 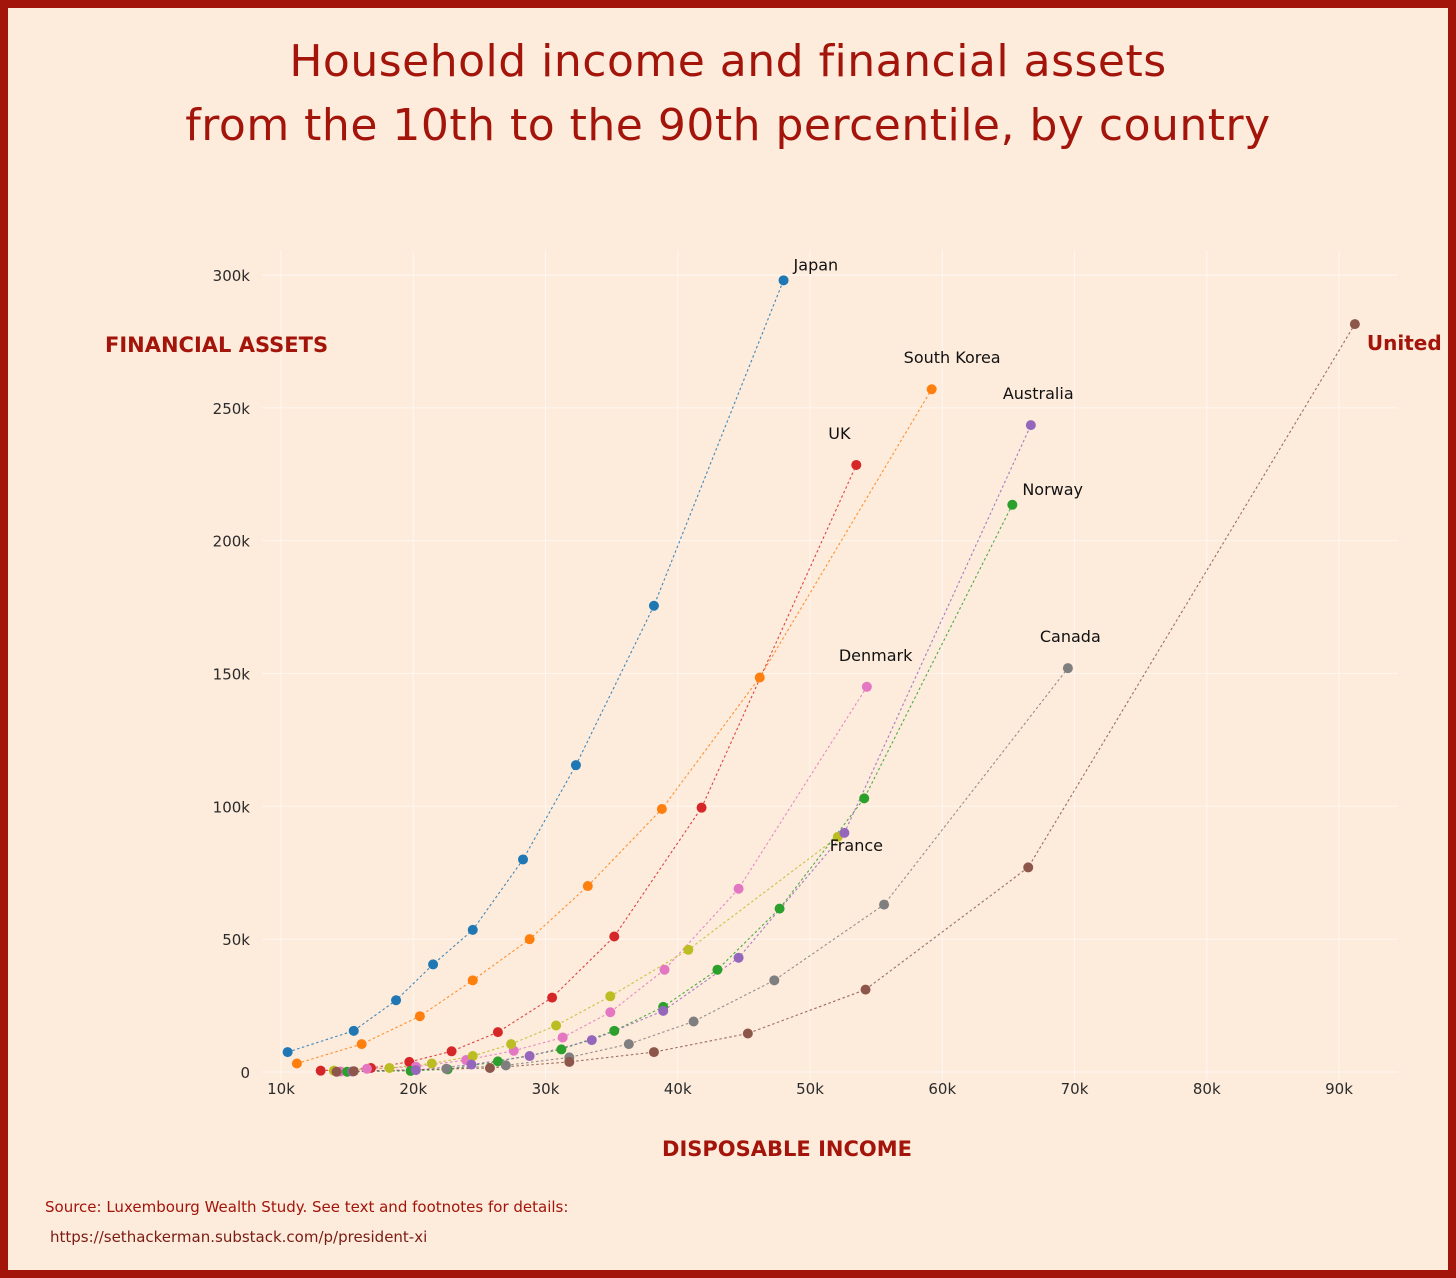 What do you see at coordinates (1339, 1089) in the screenshot?
I see `x-tick-label: 90k` at bounding box center [1339, 1089].